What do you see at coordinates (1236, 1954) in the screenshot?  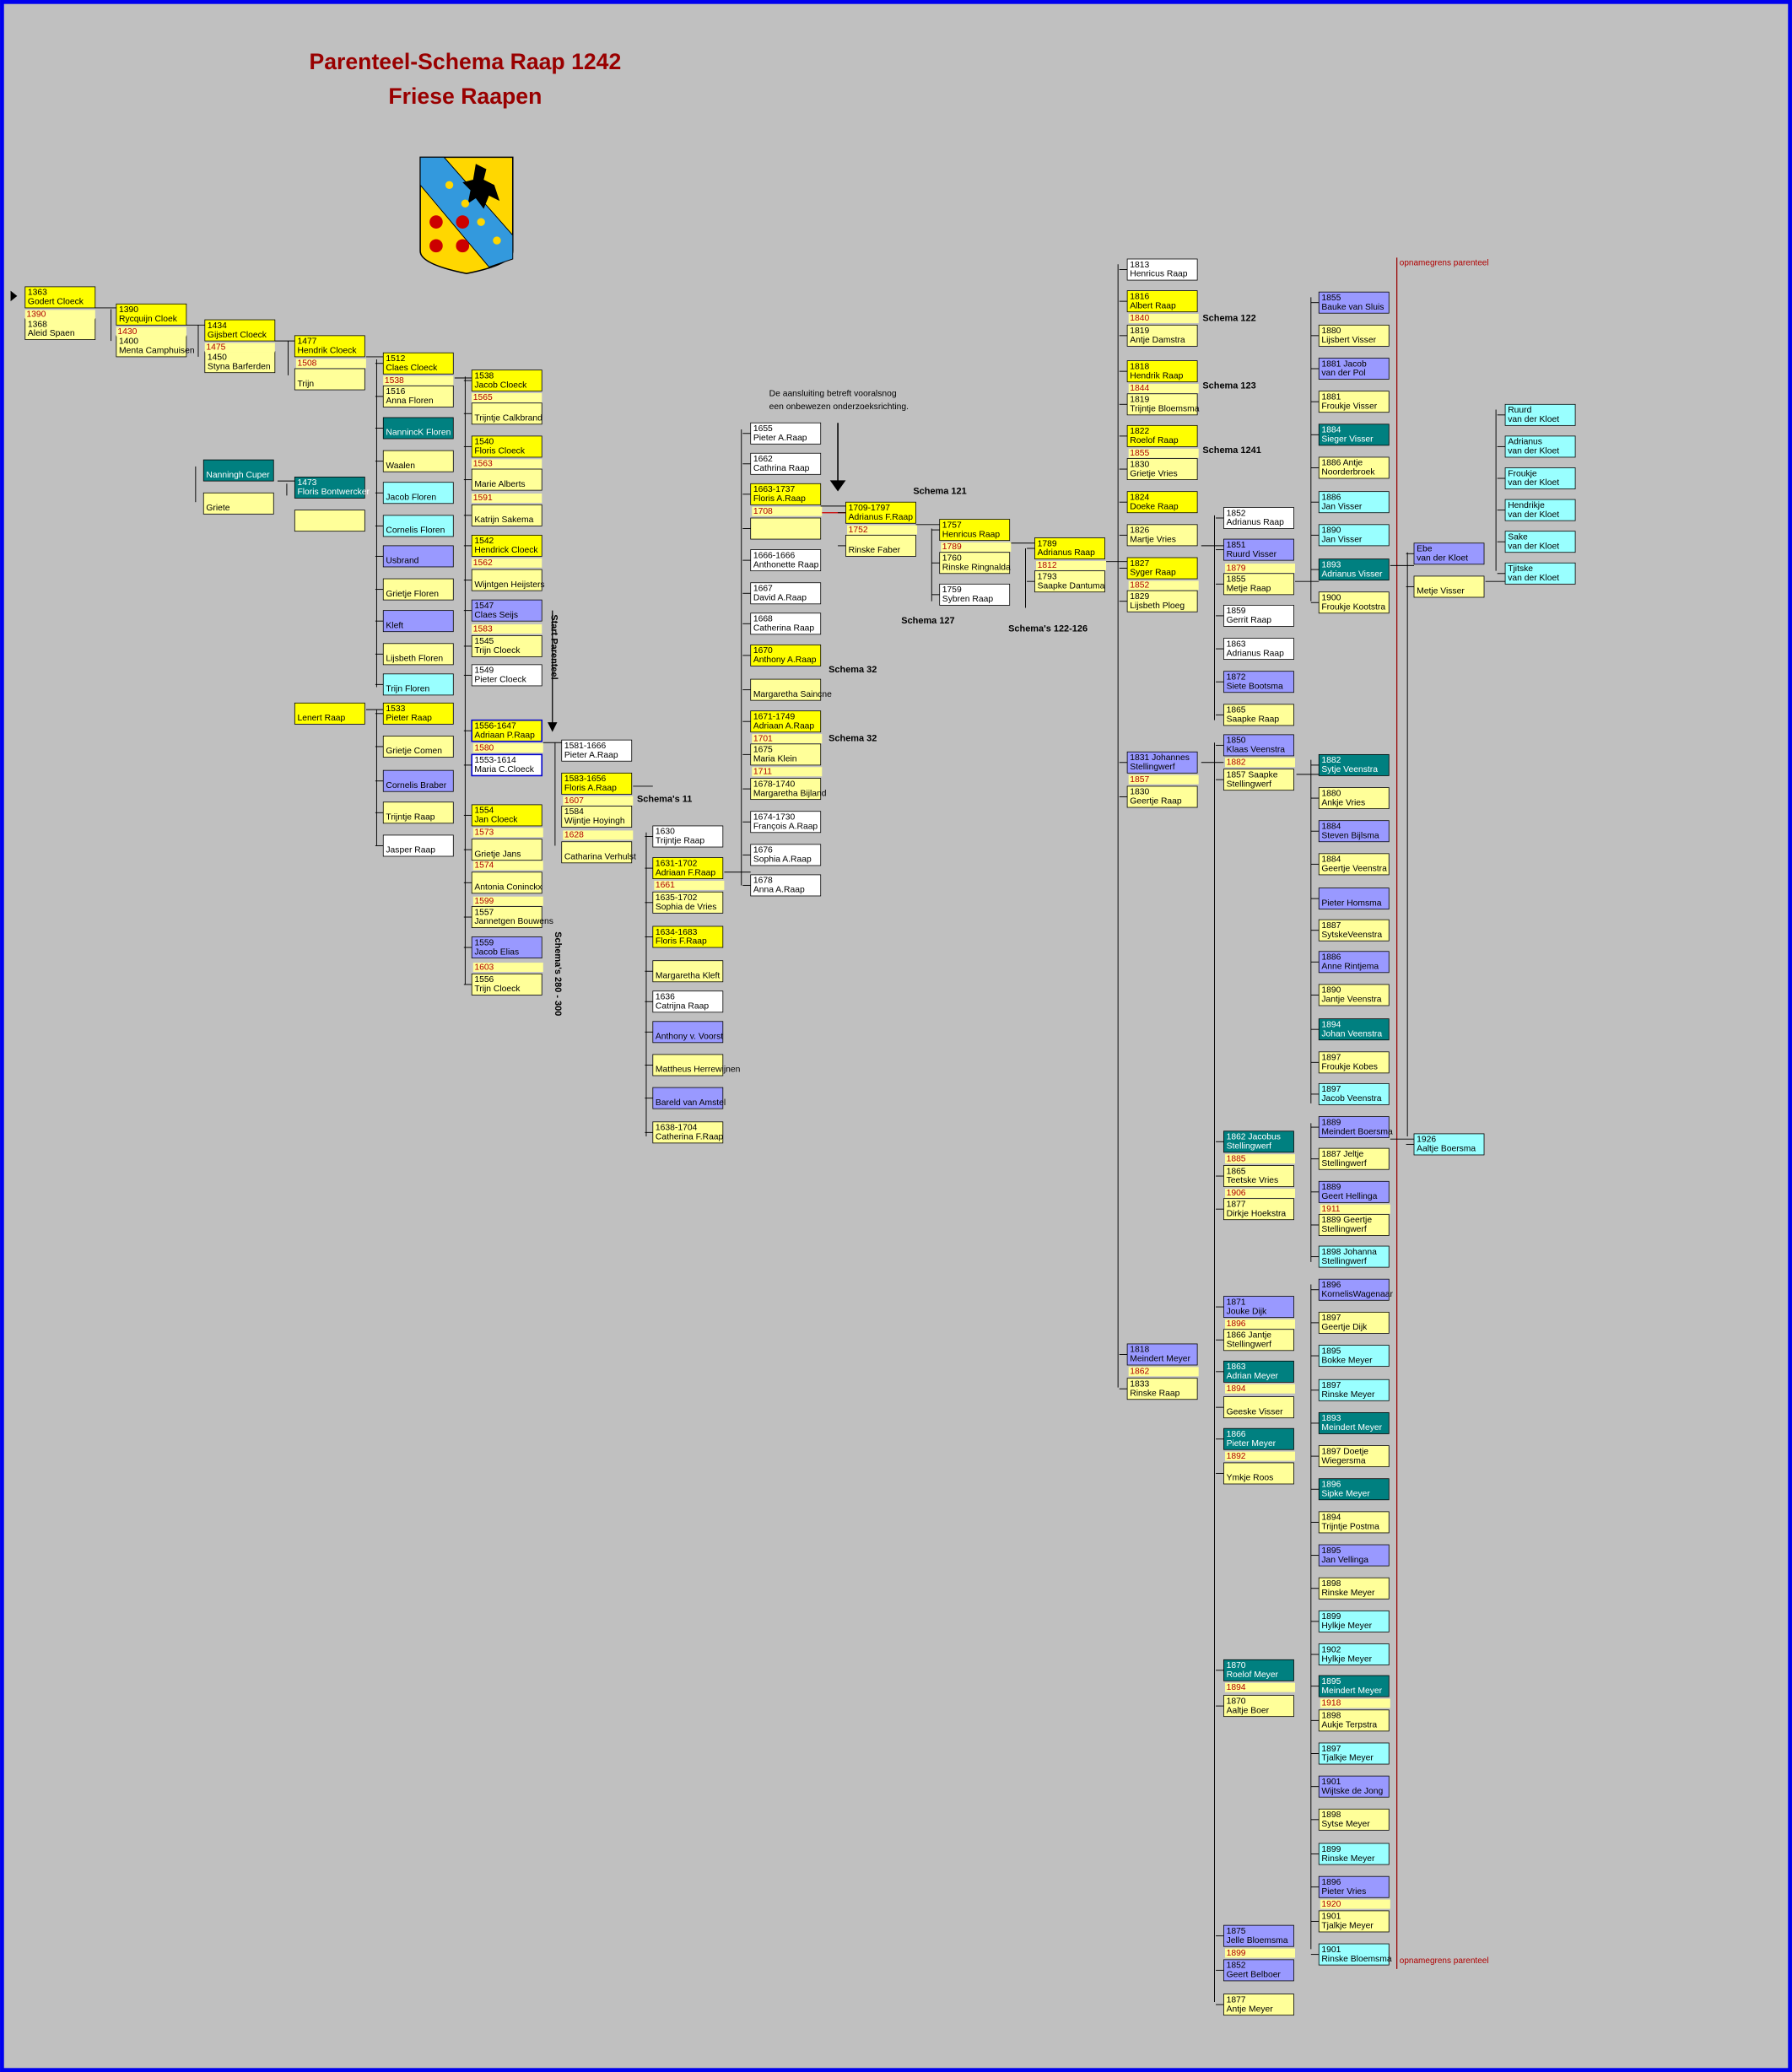 I see `marriage-year: 1899` at bounding box center [1236, 1954].